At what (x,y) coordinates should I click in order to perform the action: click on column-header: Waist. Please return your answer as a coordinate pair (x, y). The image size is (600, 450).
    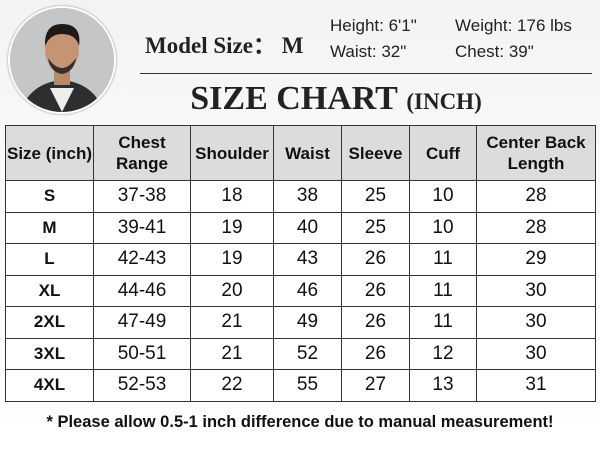
    Looking at the image, I should click on (307, 153).